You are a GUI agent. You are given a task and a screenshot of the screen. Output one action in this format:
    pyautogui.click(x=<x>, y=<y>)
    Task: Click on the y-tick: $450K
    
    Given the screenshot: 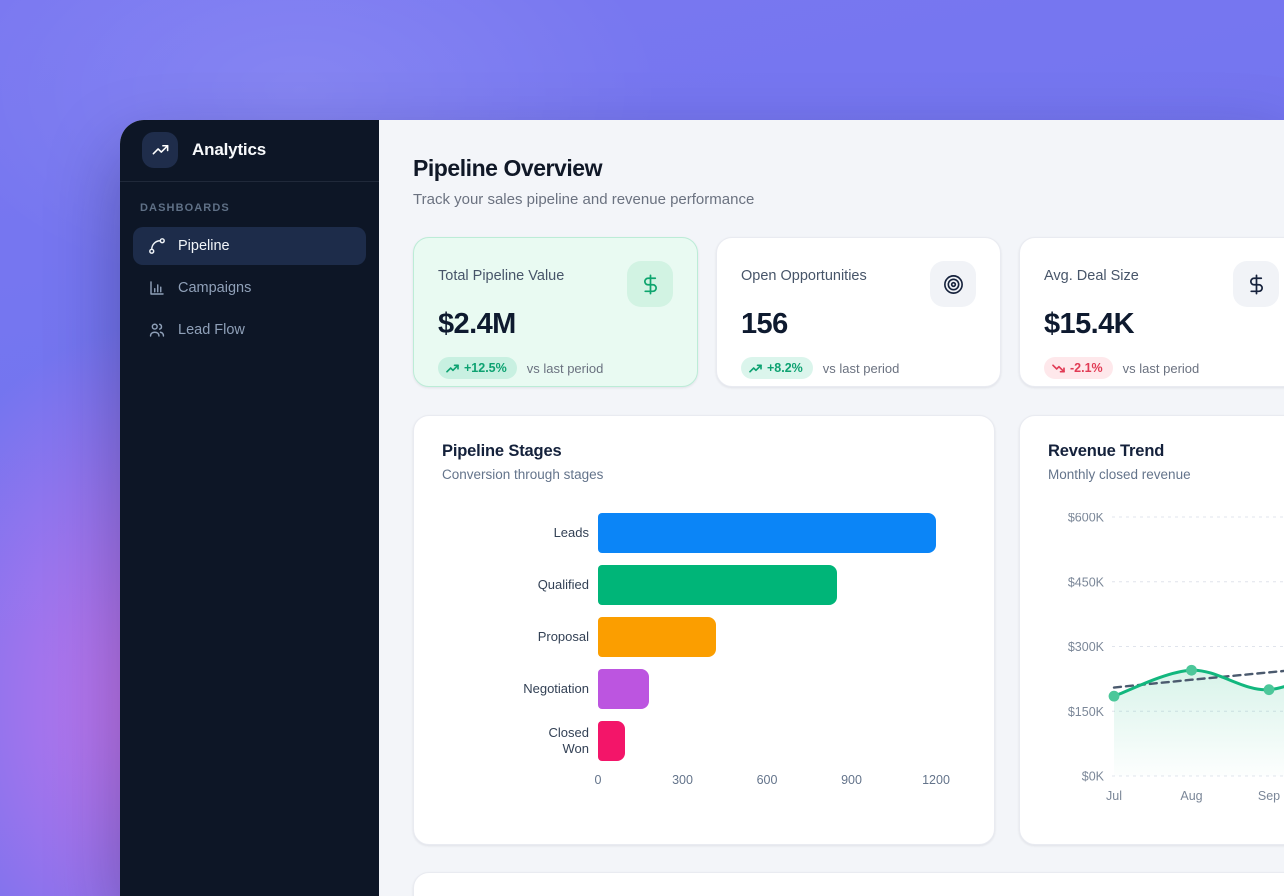 What is the action you would take?
    pyautogui.click(x=1086, y=582)
    